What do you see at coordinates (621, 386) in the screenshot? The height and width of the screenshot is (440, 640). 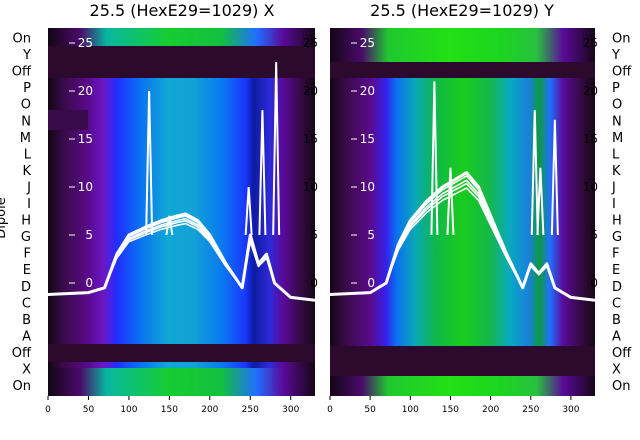 I see `row-label-right: On` at bounding box center [621, 386].